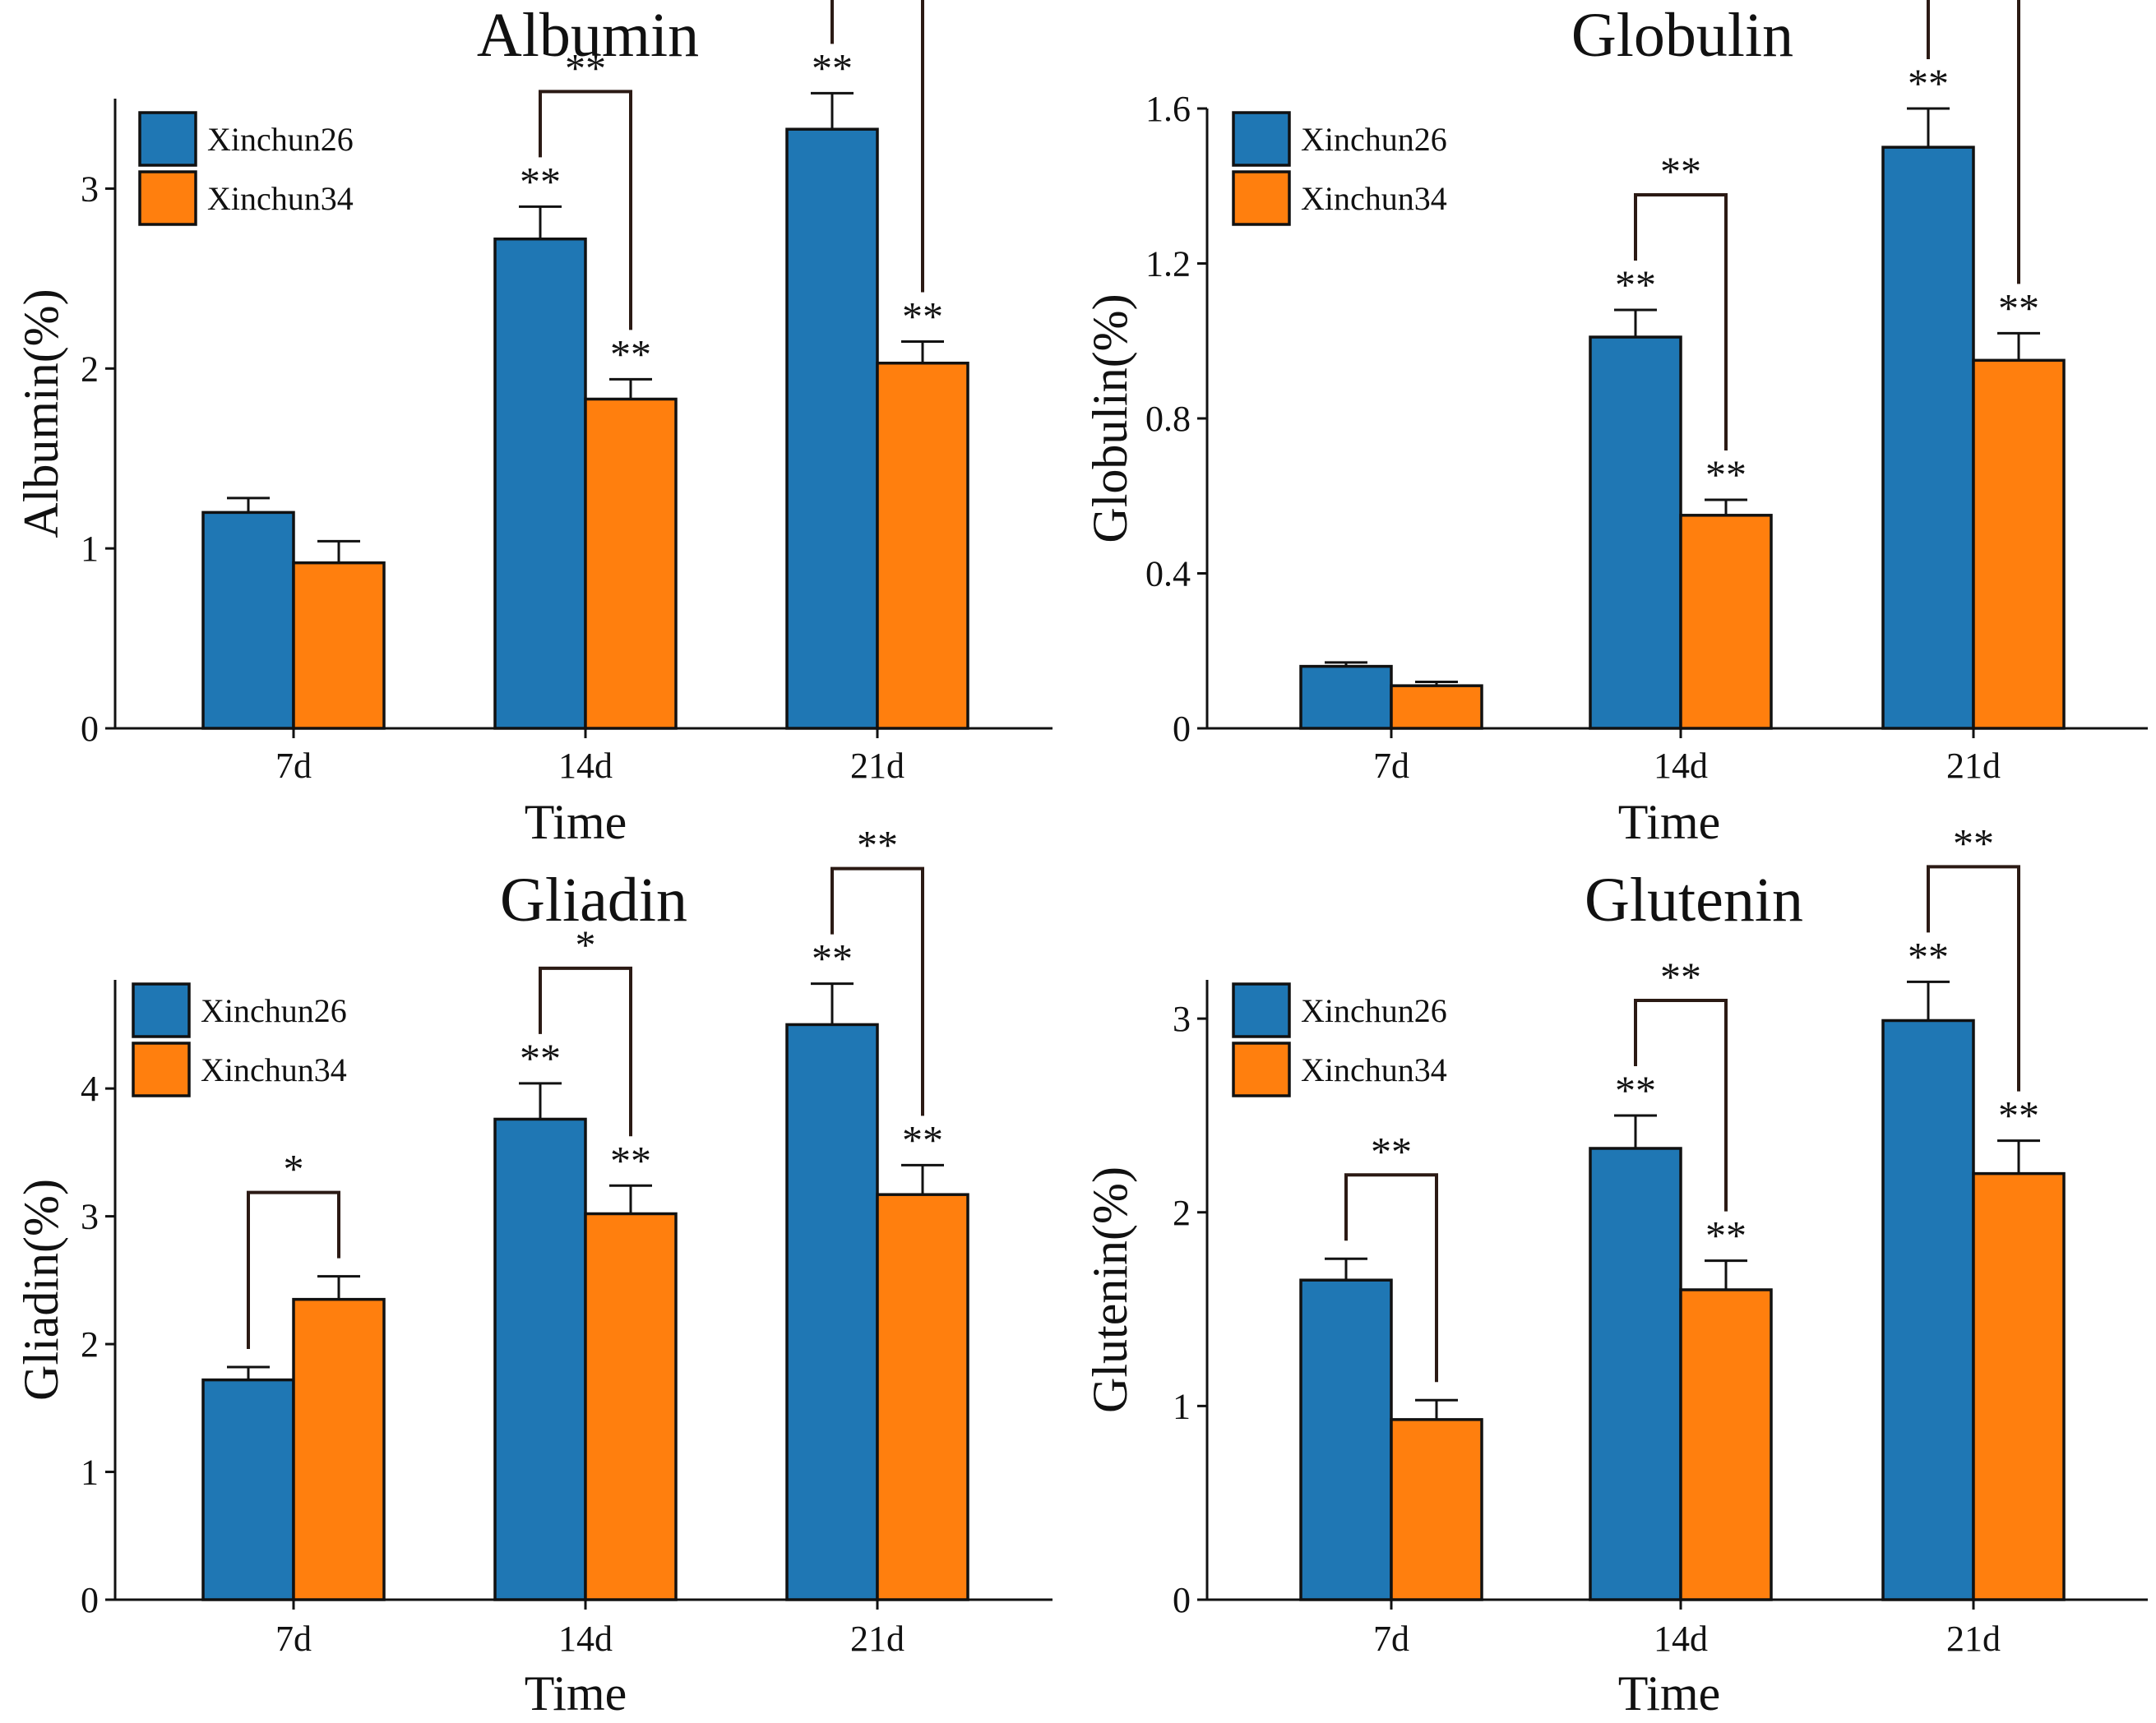 The image size is (2156, 1723). Describe the element at coordinates (167, 198) in the screenshot. I see `albumin-legend-swatch-xinchun34` at that location.